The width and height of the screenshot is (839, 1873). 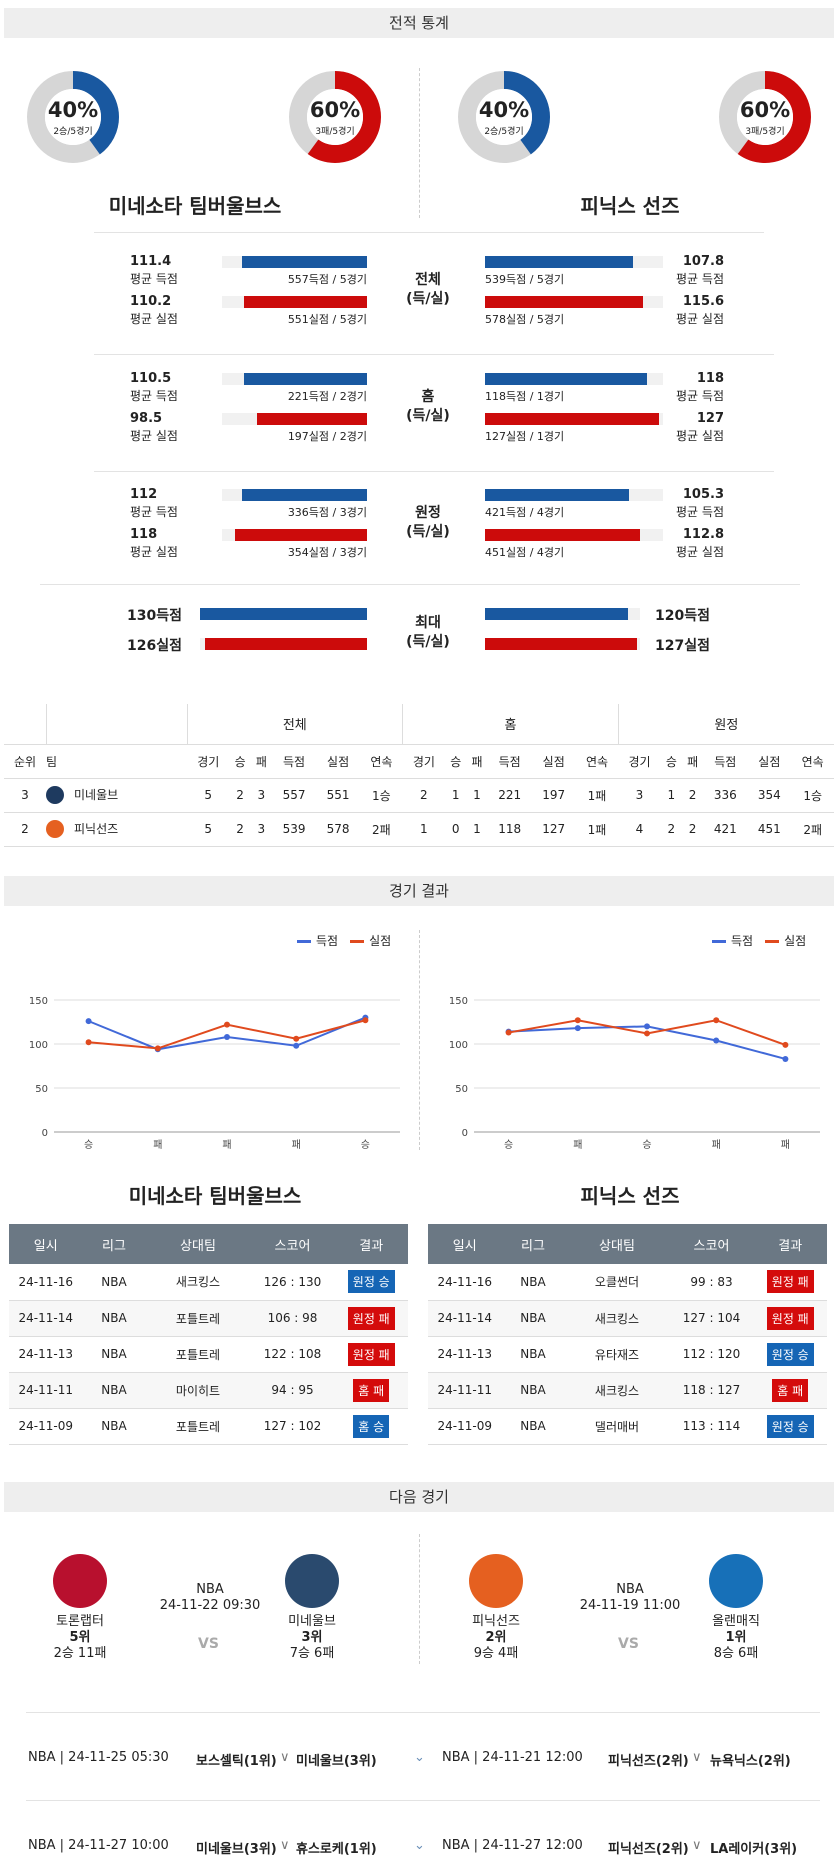 I want to click on next-away-team: 올랜매직 1위 8승 6패, so click(x=736, y=1608).